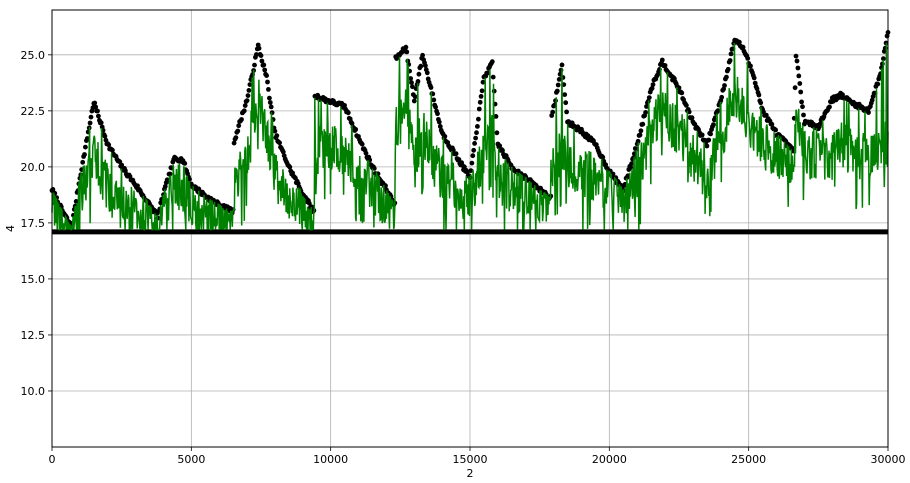  I want to click on band-marker-strip, so click(470, 232).